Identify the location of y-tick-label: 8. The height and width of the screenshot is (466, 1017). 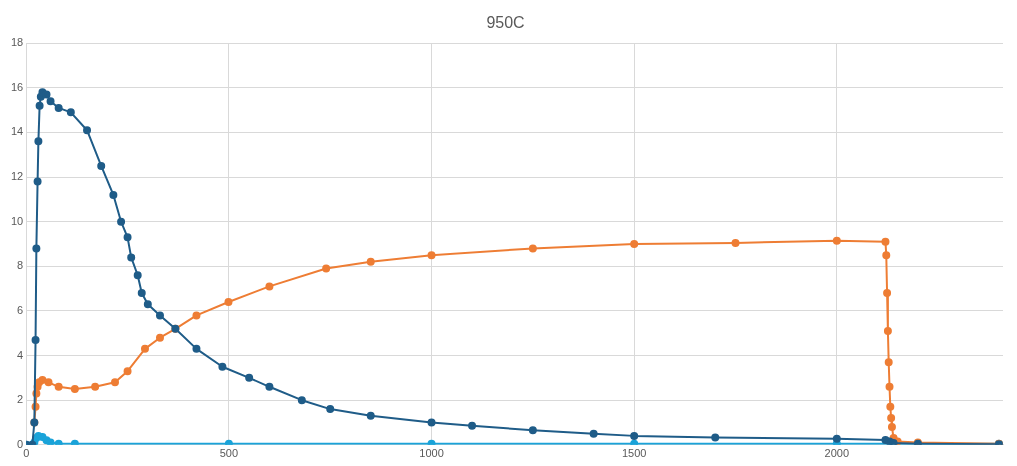
(20, 265).